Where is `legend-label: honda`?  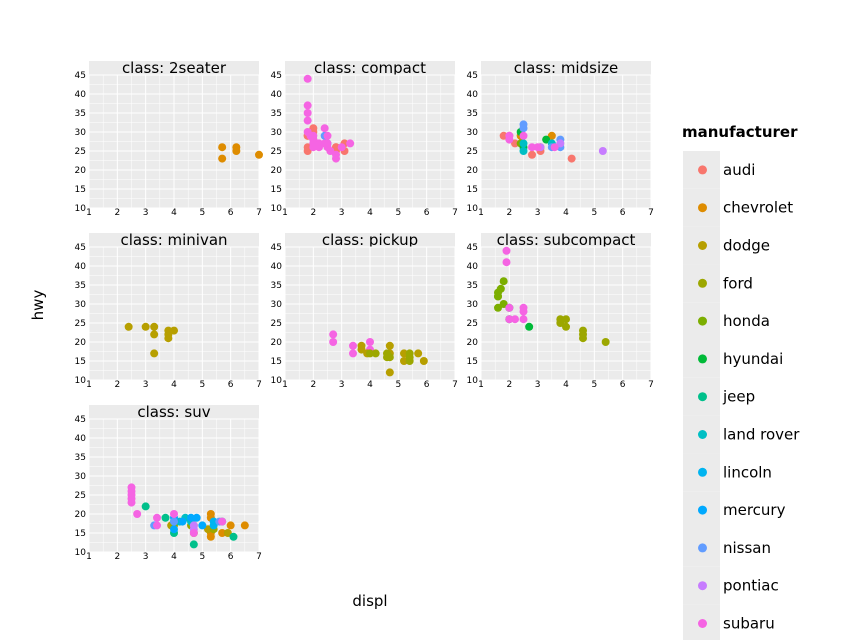
legend-label: honda is located at coordinates (746, 321).